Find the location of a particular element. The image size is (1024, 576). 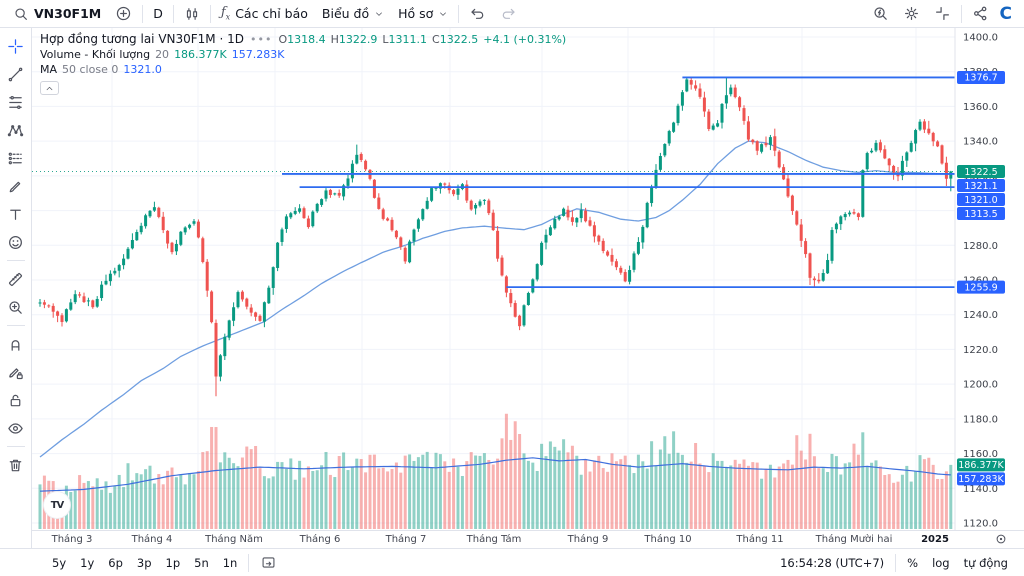

tool-fib-retracement is located at coordinates (16, 102).